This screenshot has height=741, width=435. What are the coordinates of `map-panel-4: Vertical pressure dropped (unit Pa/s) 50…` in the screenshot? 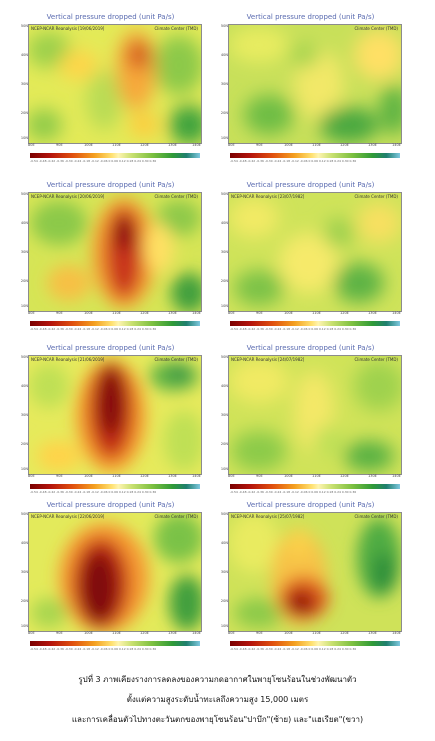 It's located at (310, 257).